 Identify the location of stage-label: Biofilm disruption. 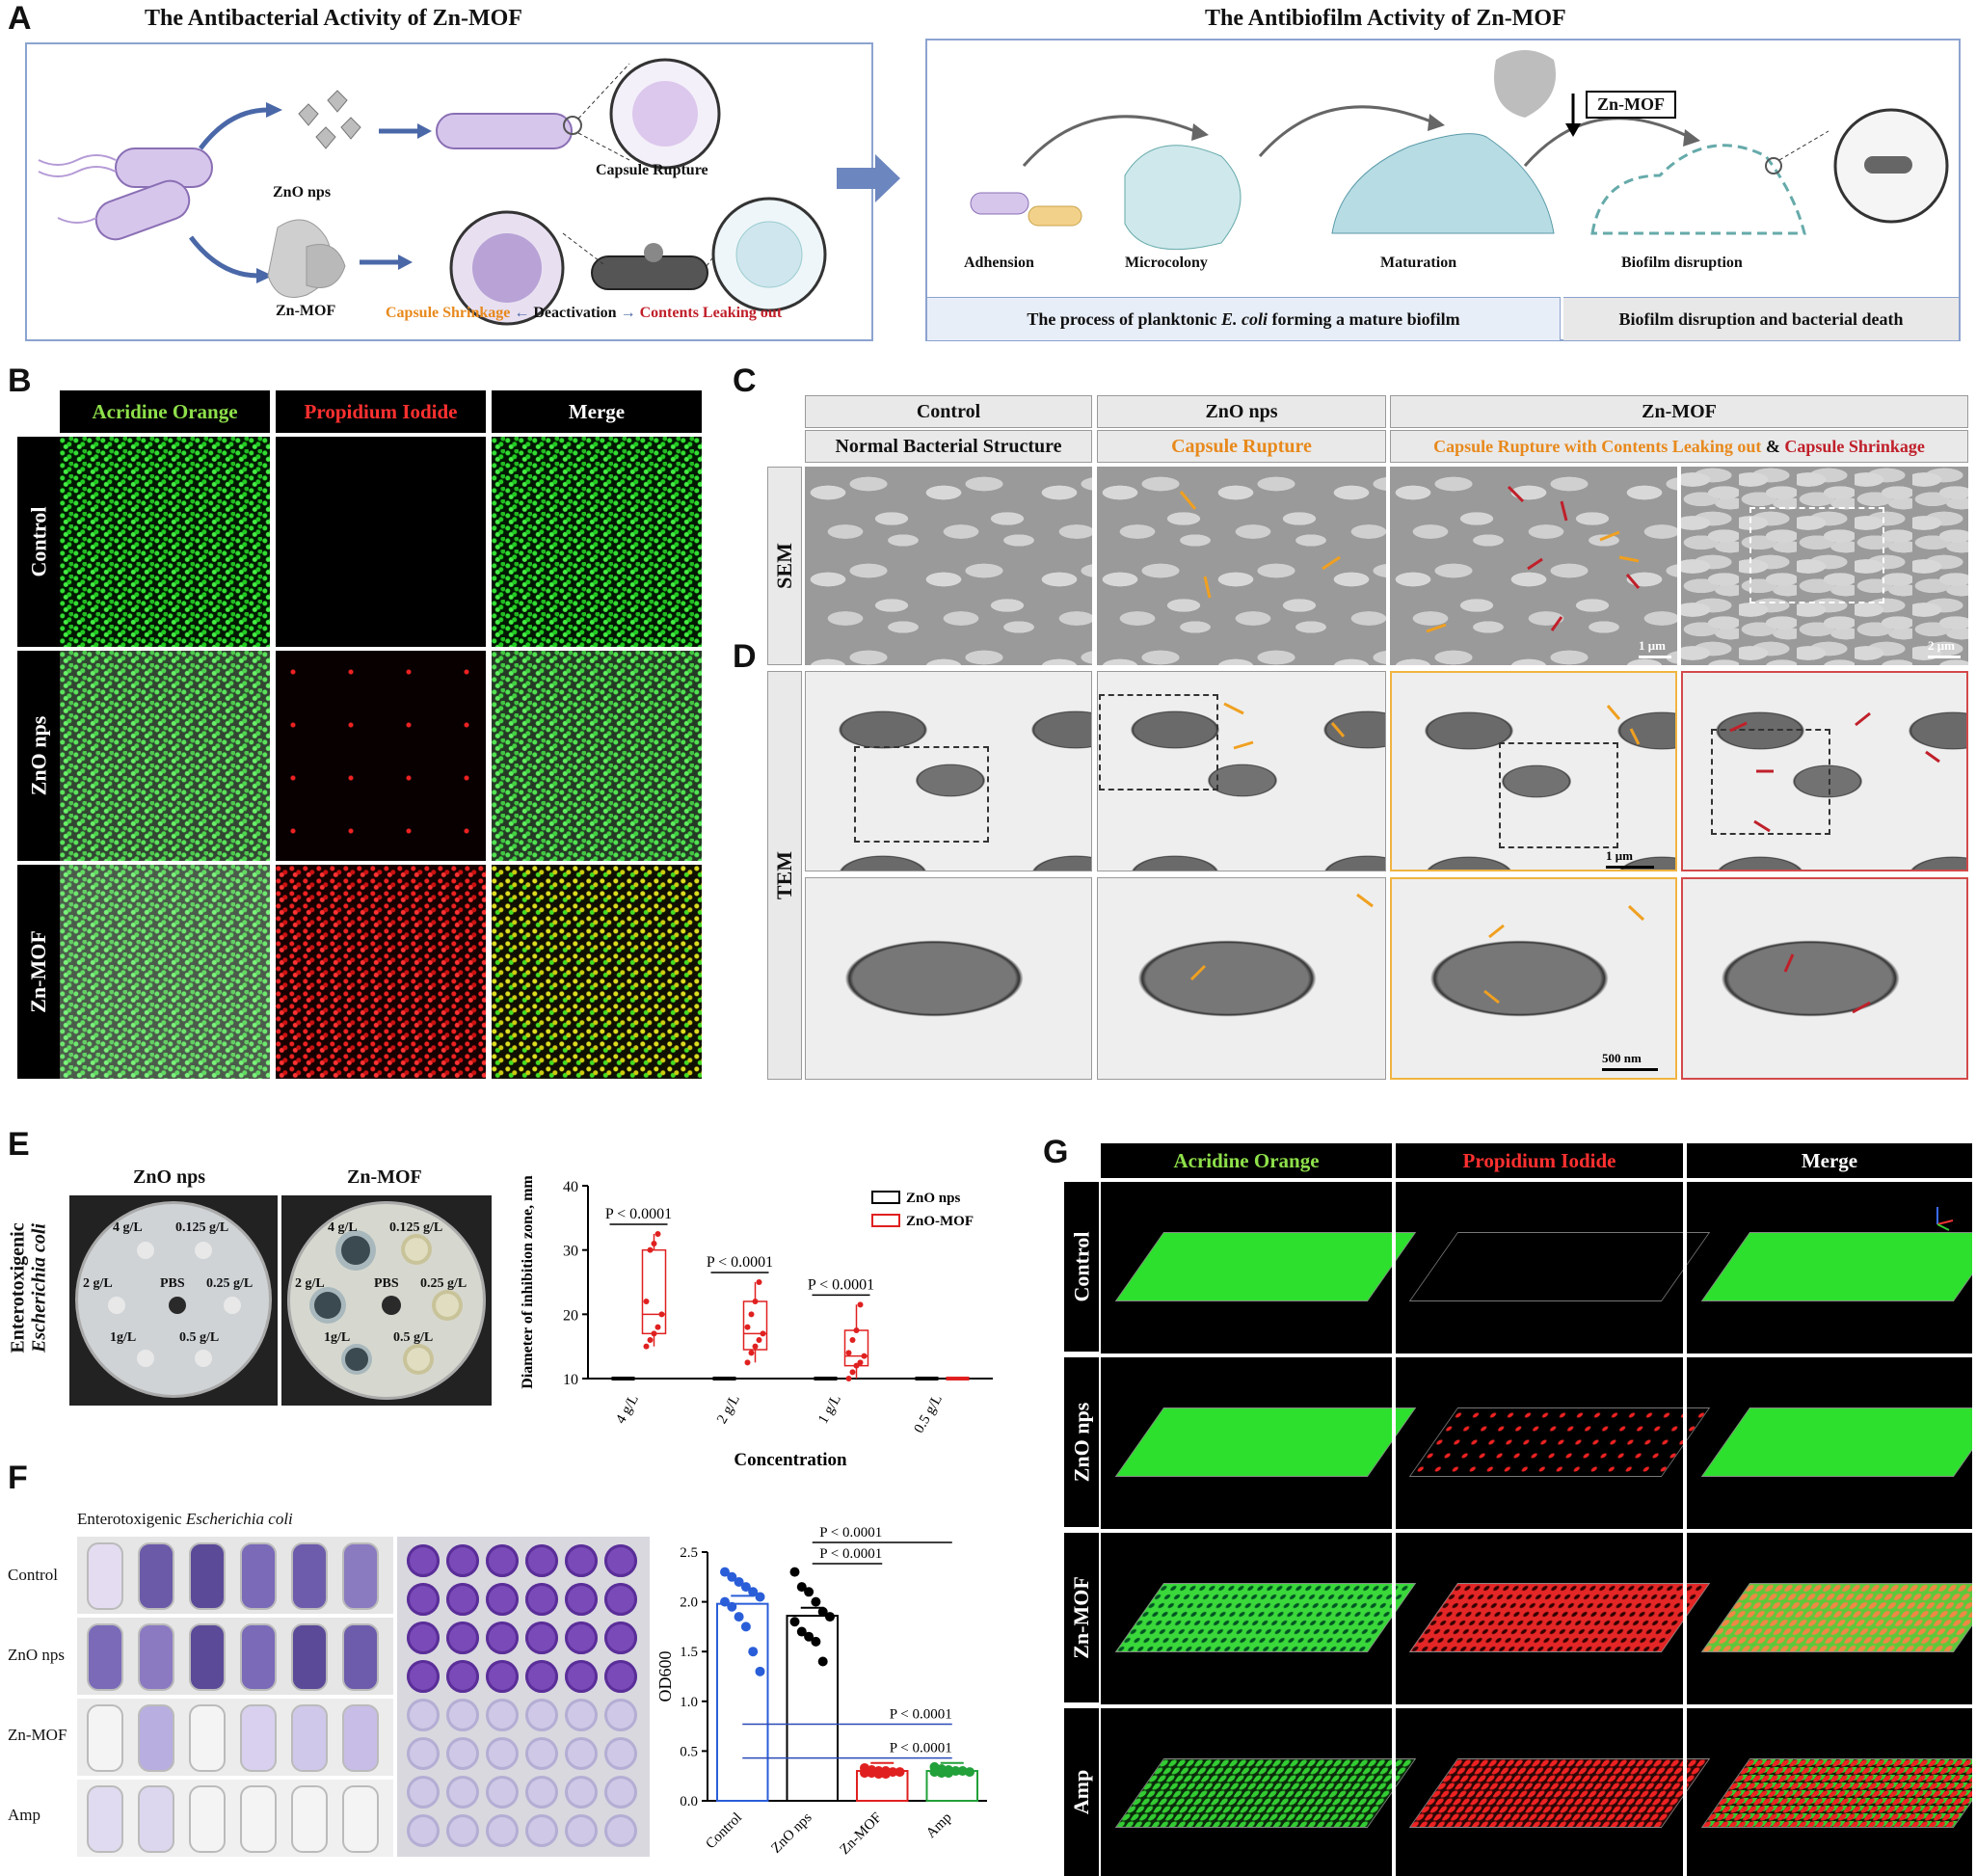
(1682, 263).